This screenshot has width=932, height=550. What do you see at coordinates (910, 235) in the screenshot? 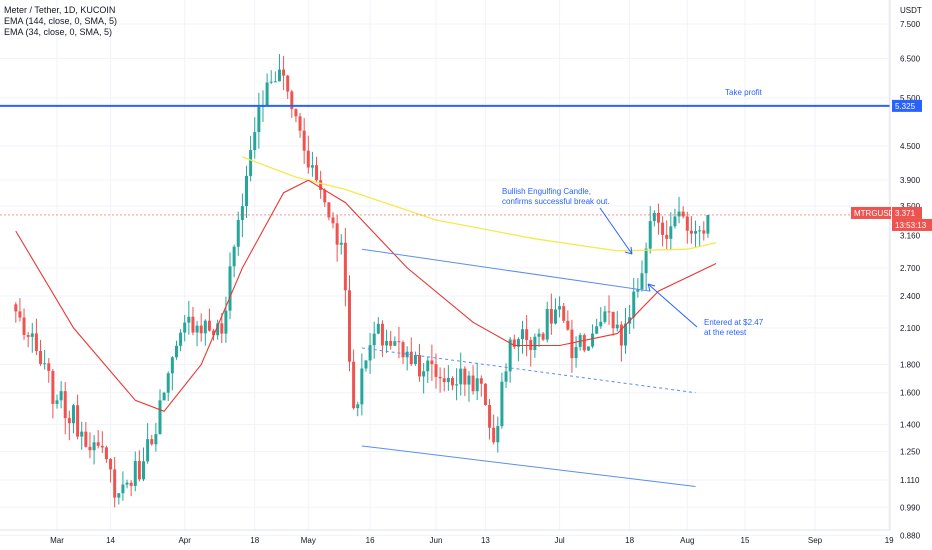
I see `partial-tick-label: 3.160` at bounding box center [910, 235].